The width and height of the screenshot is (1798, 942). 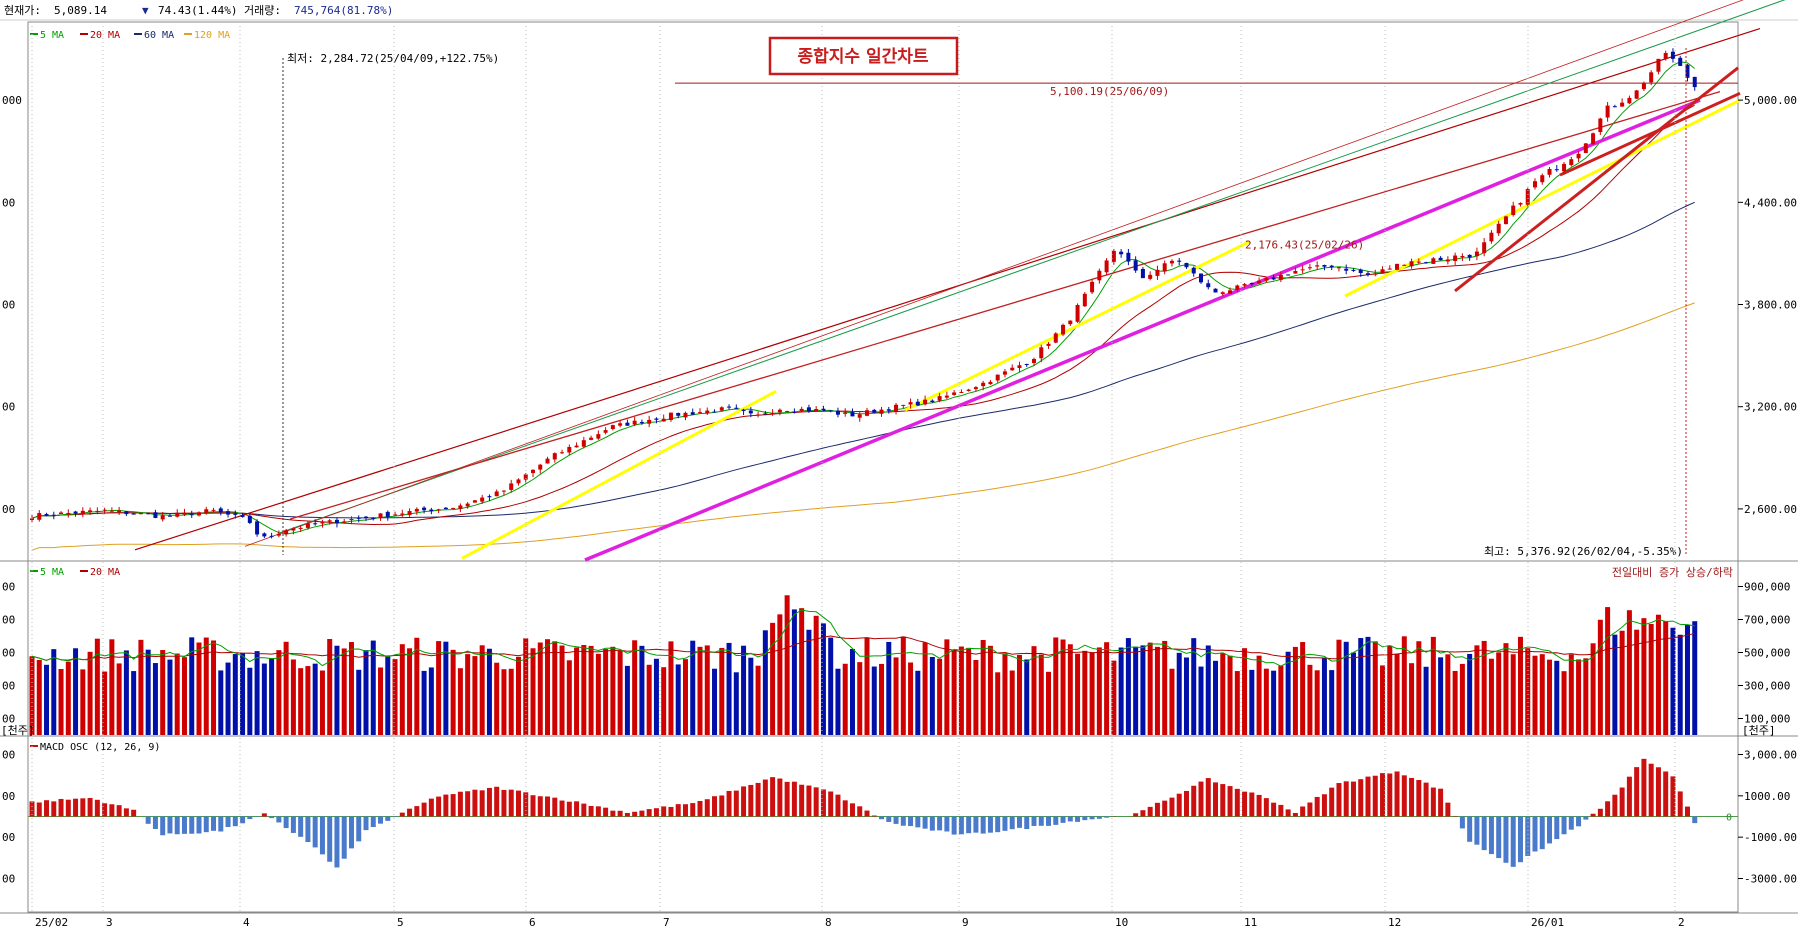 I want to click on volume-tick-label-left: 00, so click(x=8, y=620).